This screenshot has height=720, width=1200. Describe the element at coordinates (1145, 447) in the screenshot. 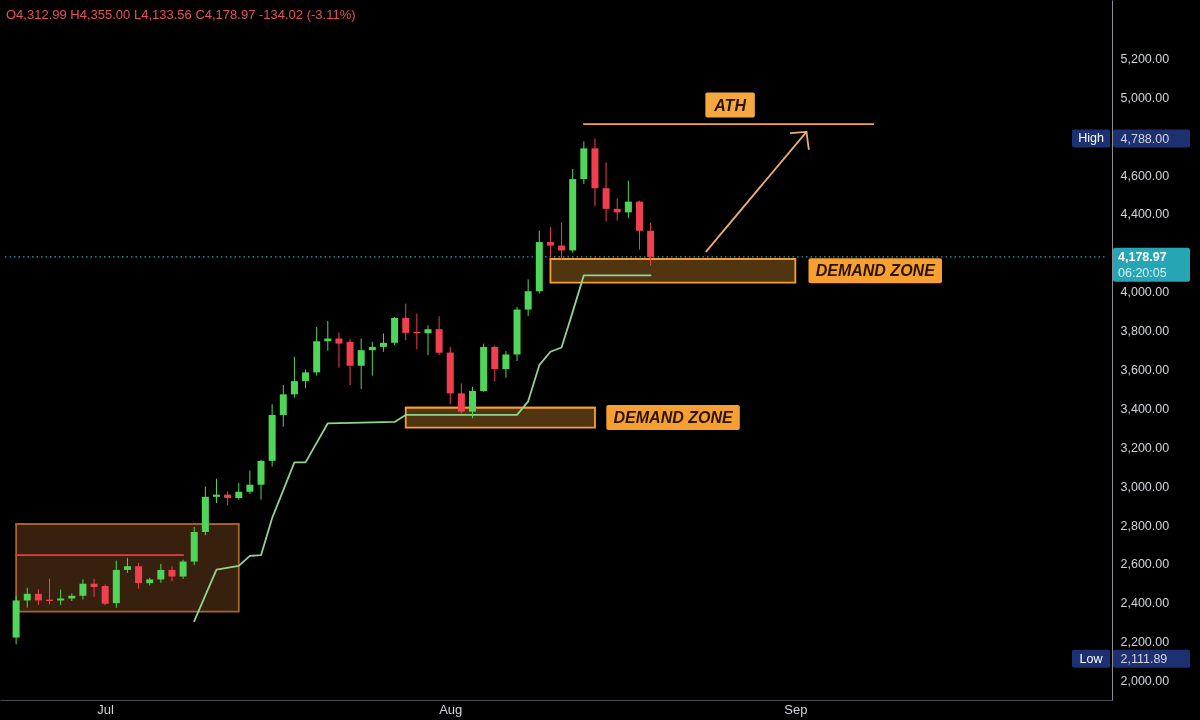

I see `y-tick-label: 3,200.00` at that location.